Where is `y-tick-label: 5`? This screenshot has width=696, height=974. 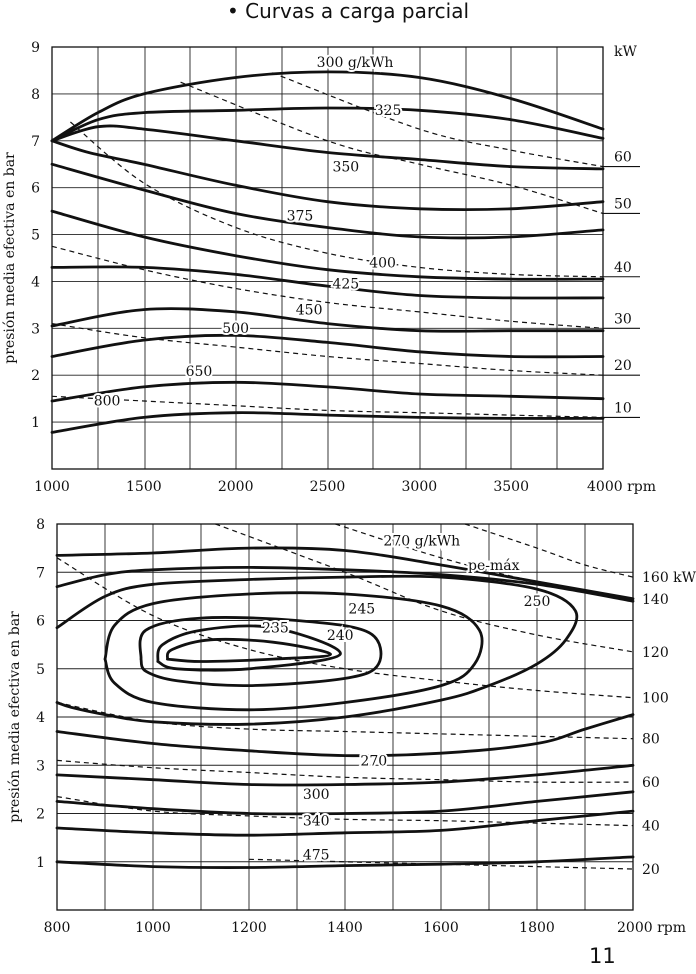
y-tick-label: 5 is located at coordinates (40, 670).